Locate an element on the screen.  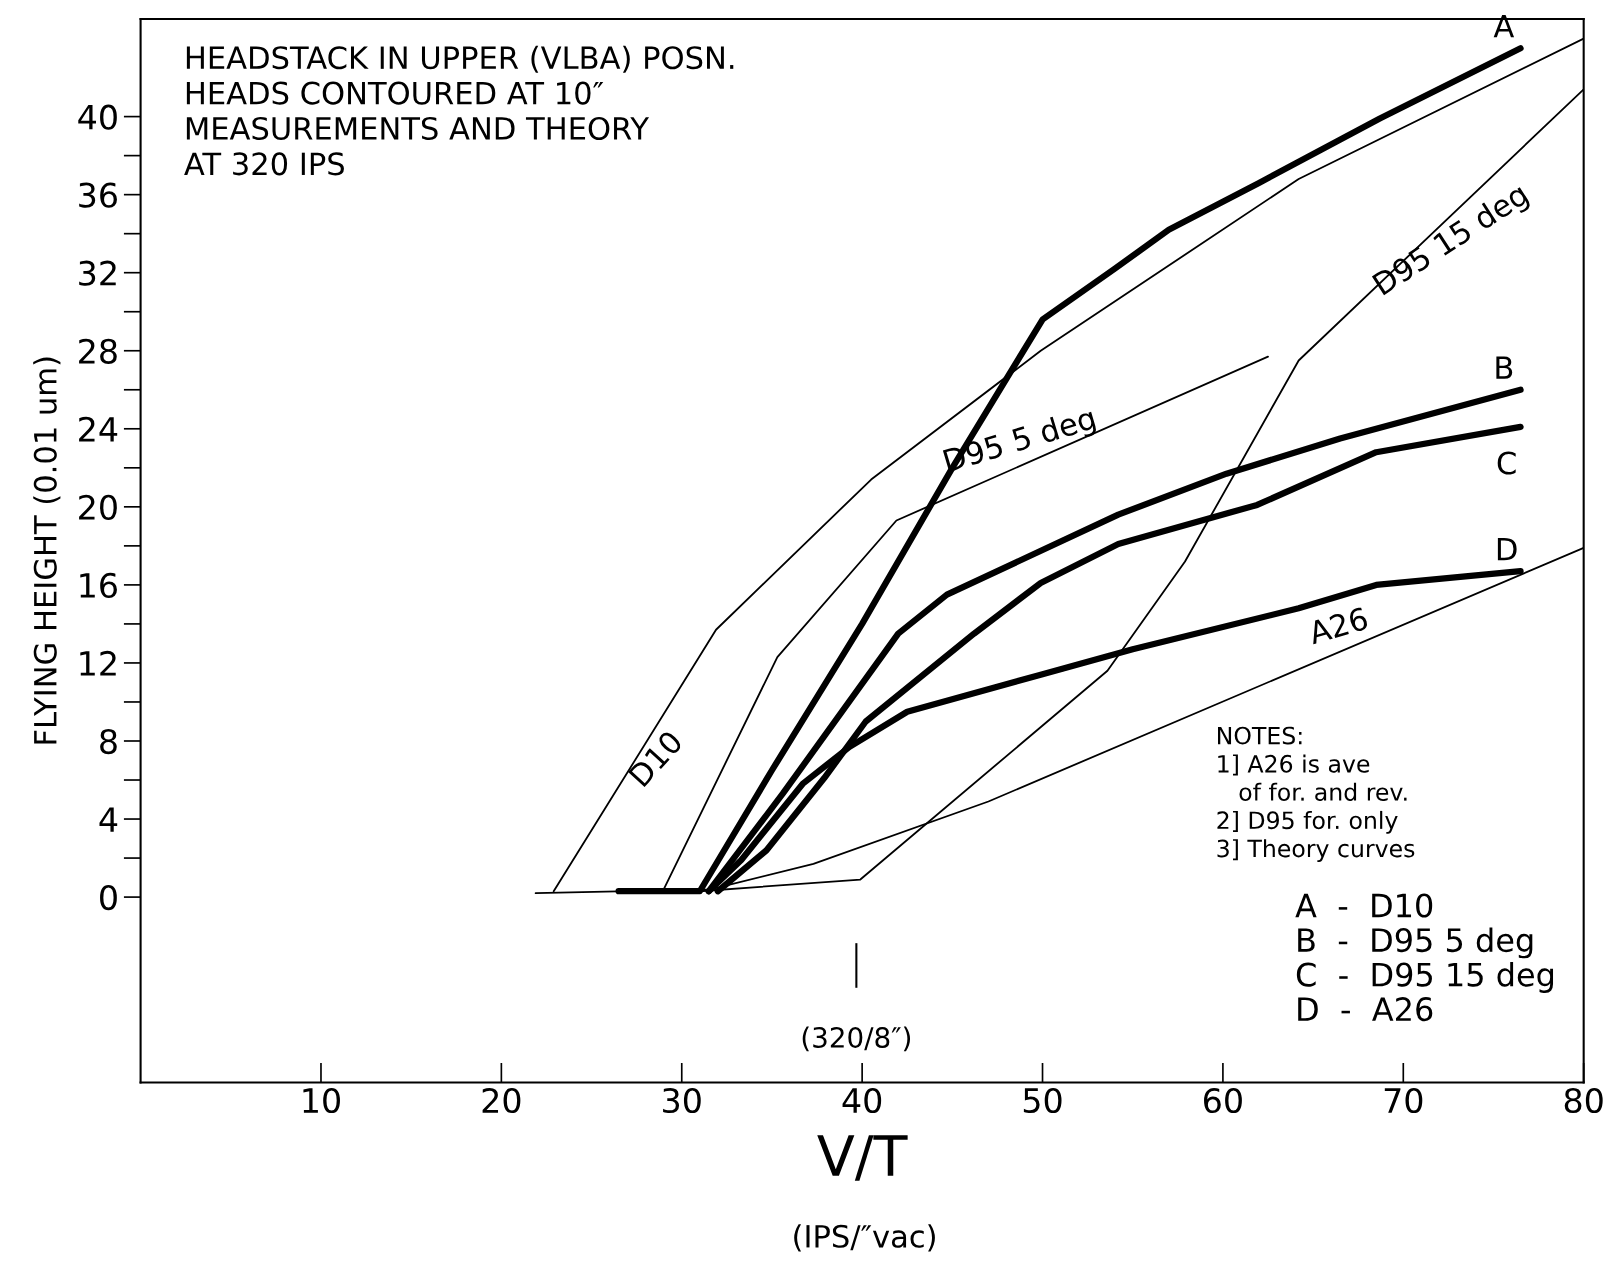
series-label: C is located at coordinates (1506, 463).